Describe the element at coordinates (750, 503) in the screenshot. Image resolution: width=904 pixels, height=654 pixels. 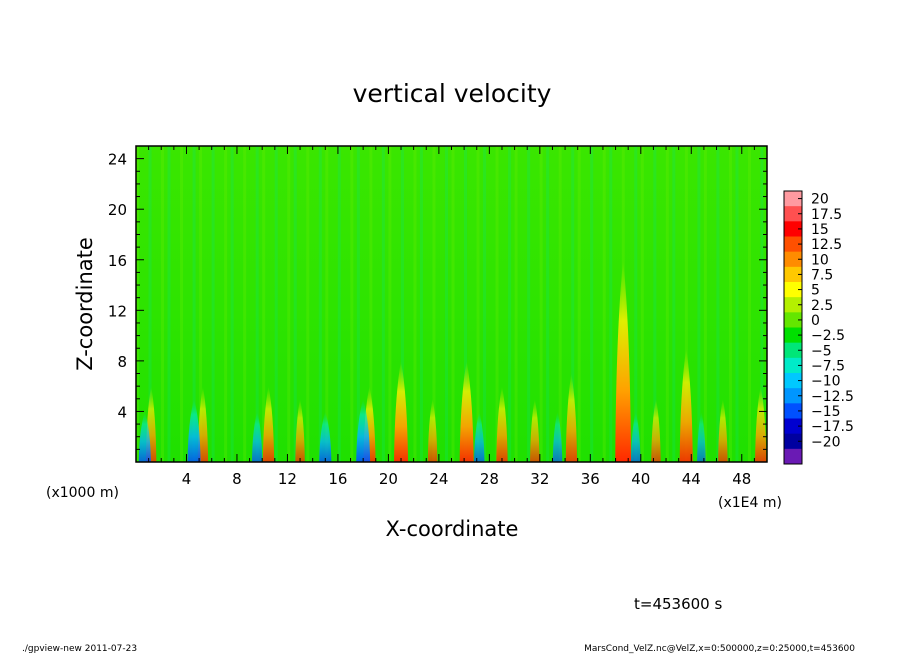
I see `x-axis-unit: (x1E4 m)` at that location.